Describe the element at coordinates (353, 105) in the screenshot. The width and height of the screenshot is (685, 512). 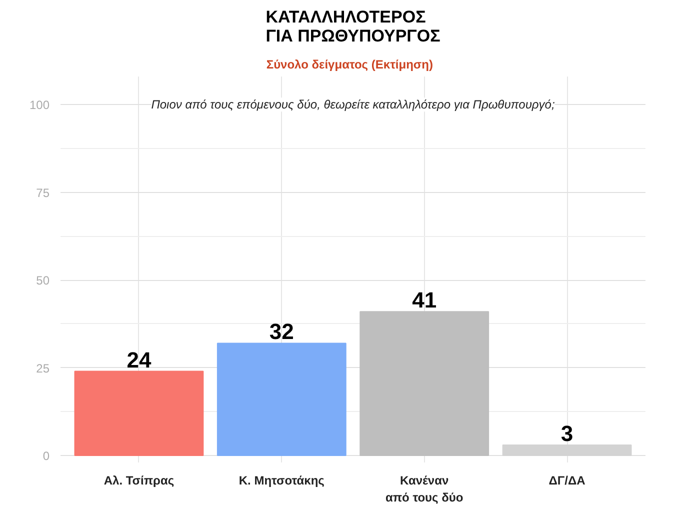
I see `annotation: Ποιον από τους επόμενους δύο, θεωρείτε καταλληλότερο για Πρωθυπουργό;` at that location.